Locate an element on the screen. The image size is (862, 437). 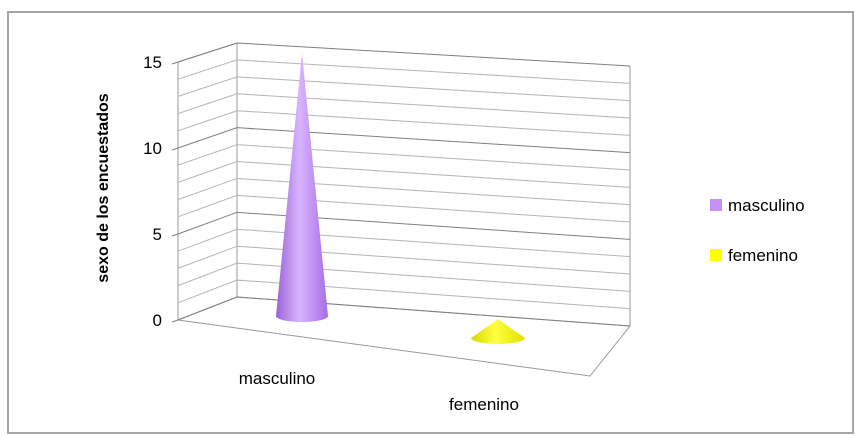
x-category-labels: masculino femenino is located at coordinates (379, 391).